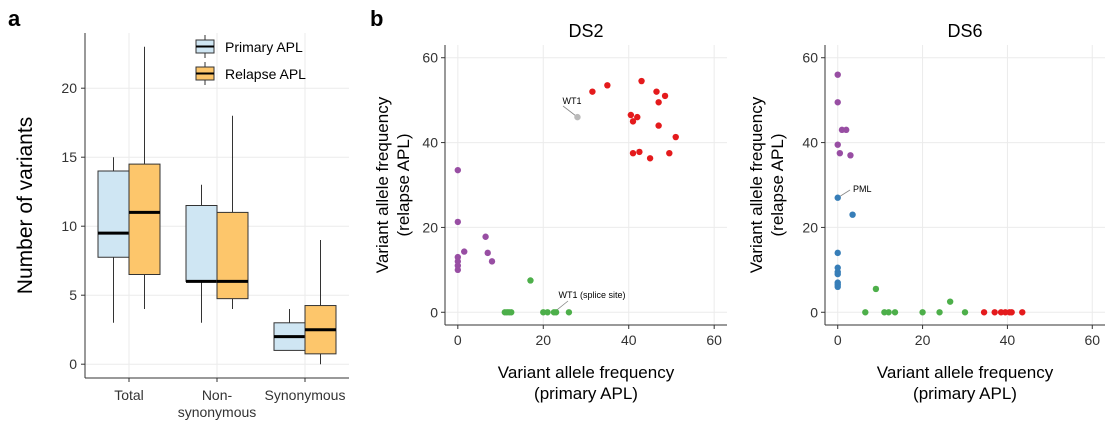 This screenshot has width=1105, height=425. I want to click on x-tick-label: Synonymous, so click(305, 395).